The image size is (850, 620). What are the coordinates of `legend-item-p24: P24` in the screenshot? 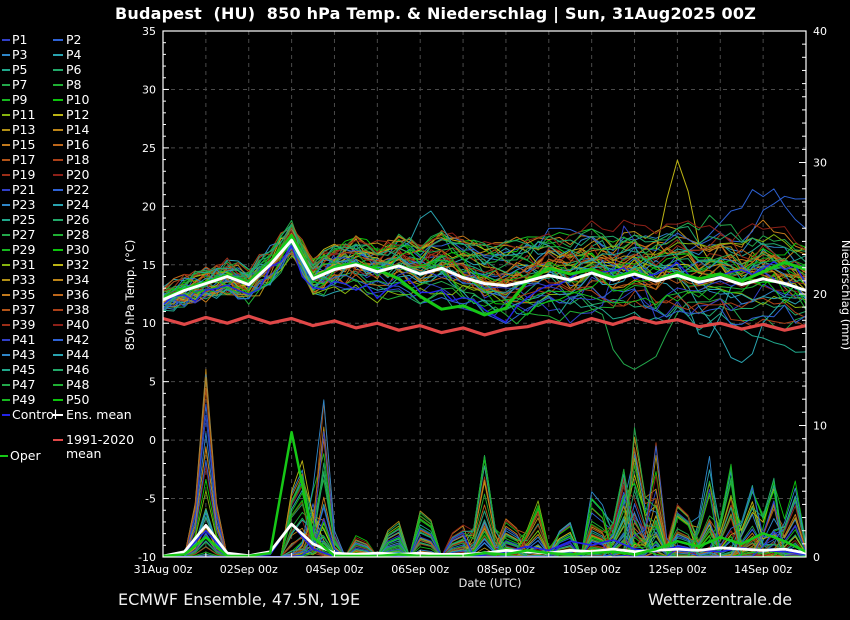 It's located at (81, 205).